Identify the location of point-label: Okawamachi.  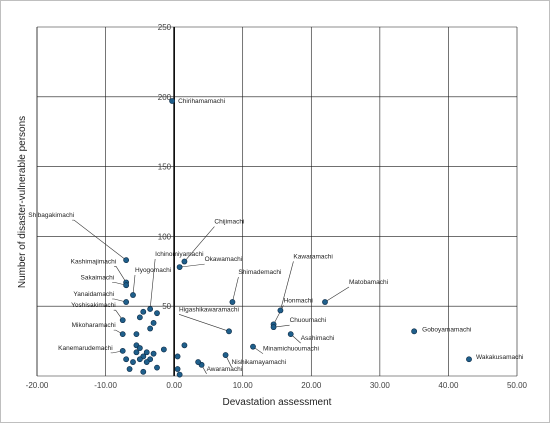
(224, 259).